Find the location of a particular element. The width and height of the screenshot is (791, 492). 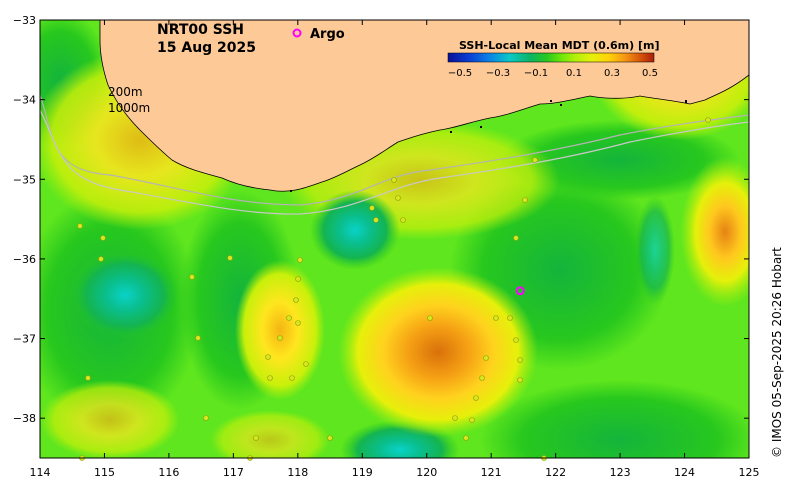

imos-credit: © IMOS 05-Sep-2025 20:26 Hobart is located at coordinates (777, 352).